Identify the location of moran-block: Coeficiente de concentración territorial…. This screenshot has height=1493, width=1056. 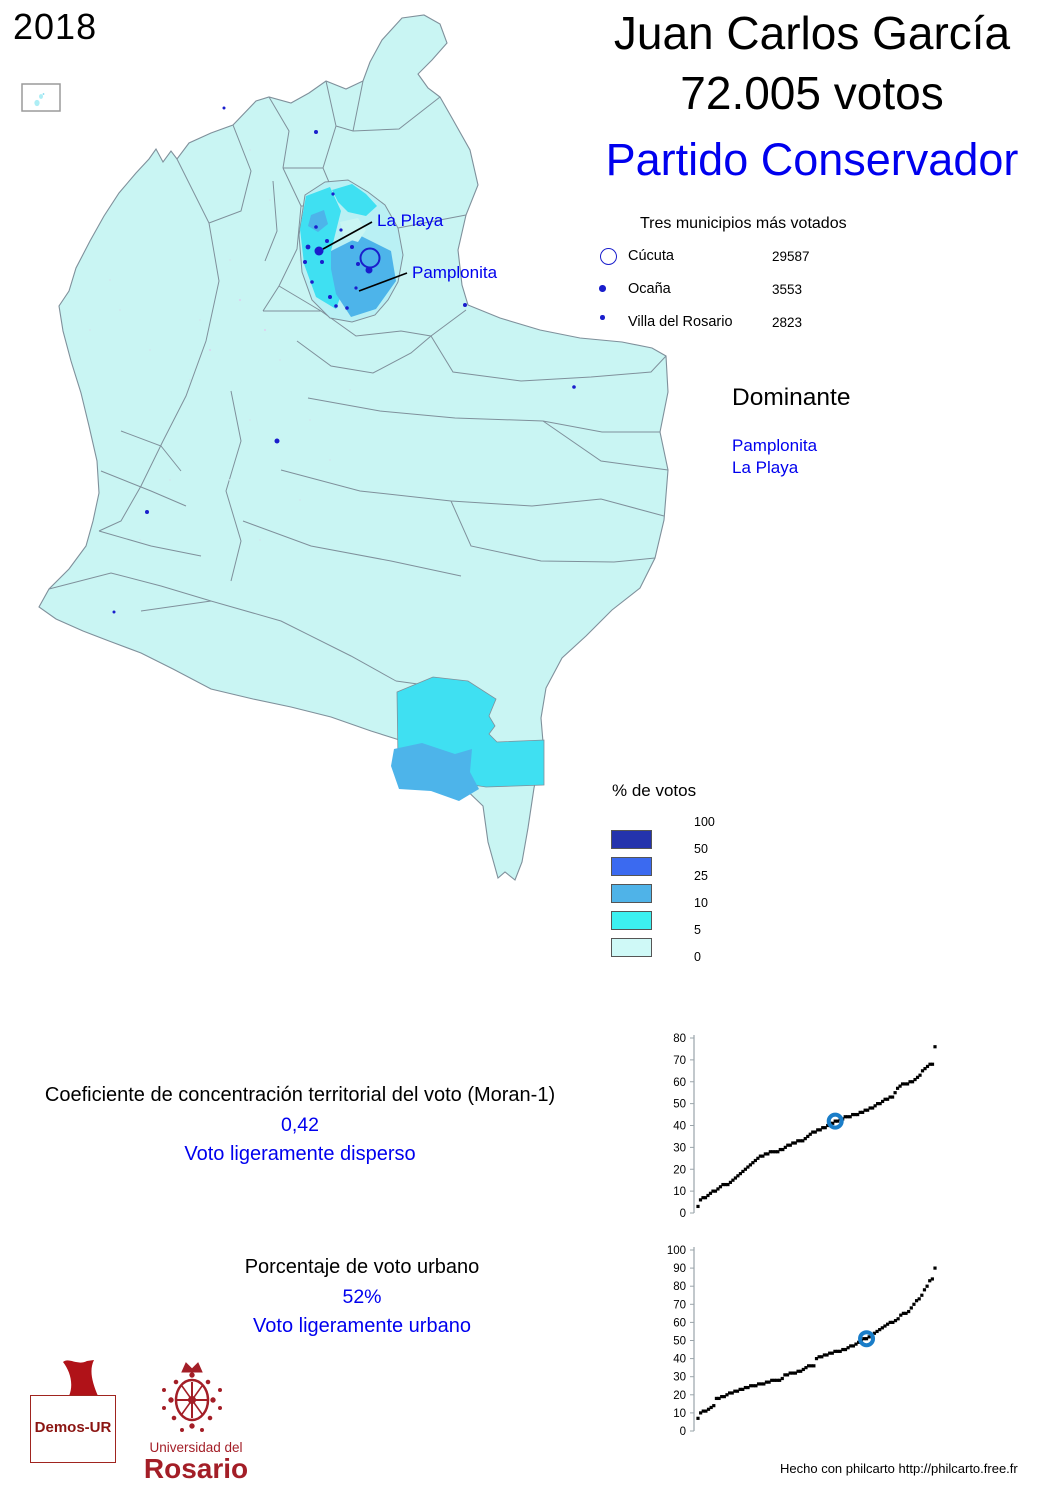
(300, 1125).